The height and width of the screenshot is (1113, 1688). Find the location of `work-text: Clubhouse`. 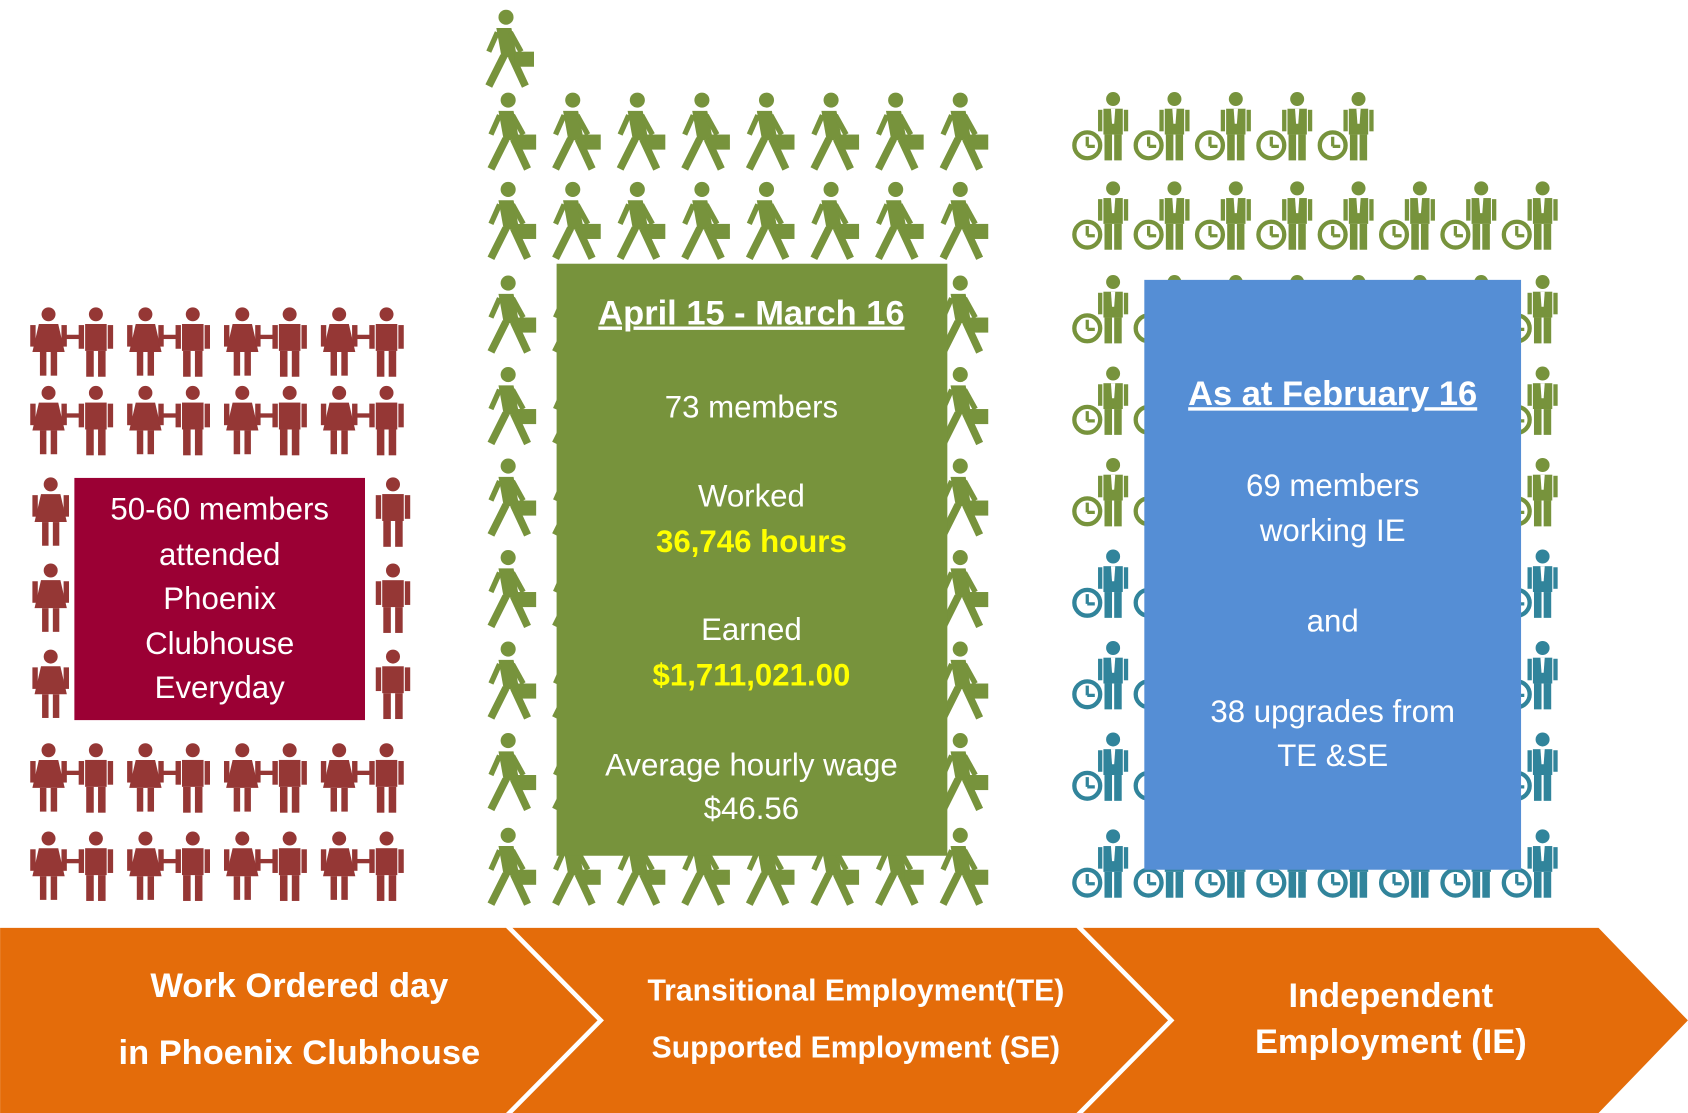

work-text: Clubhouse is located at coordinates (219, 643).